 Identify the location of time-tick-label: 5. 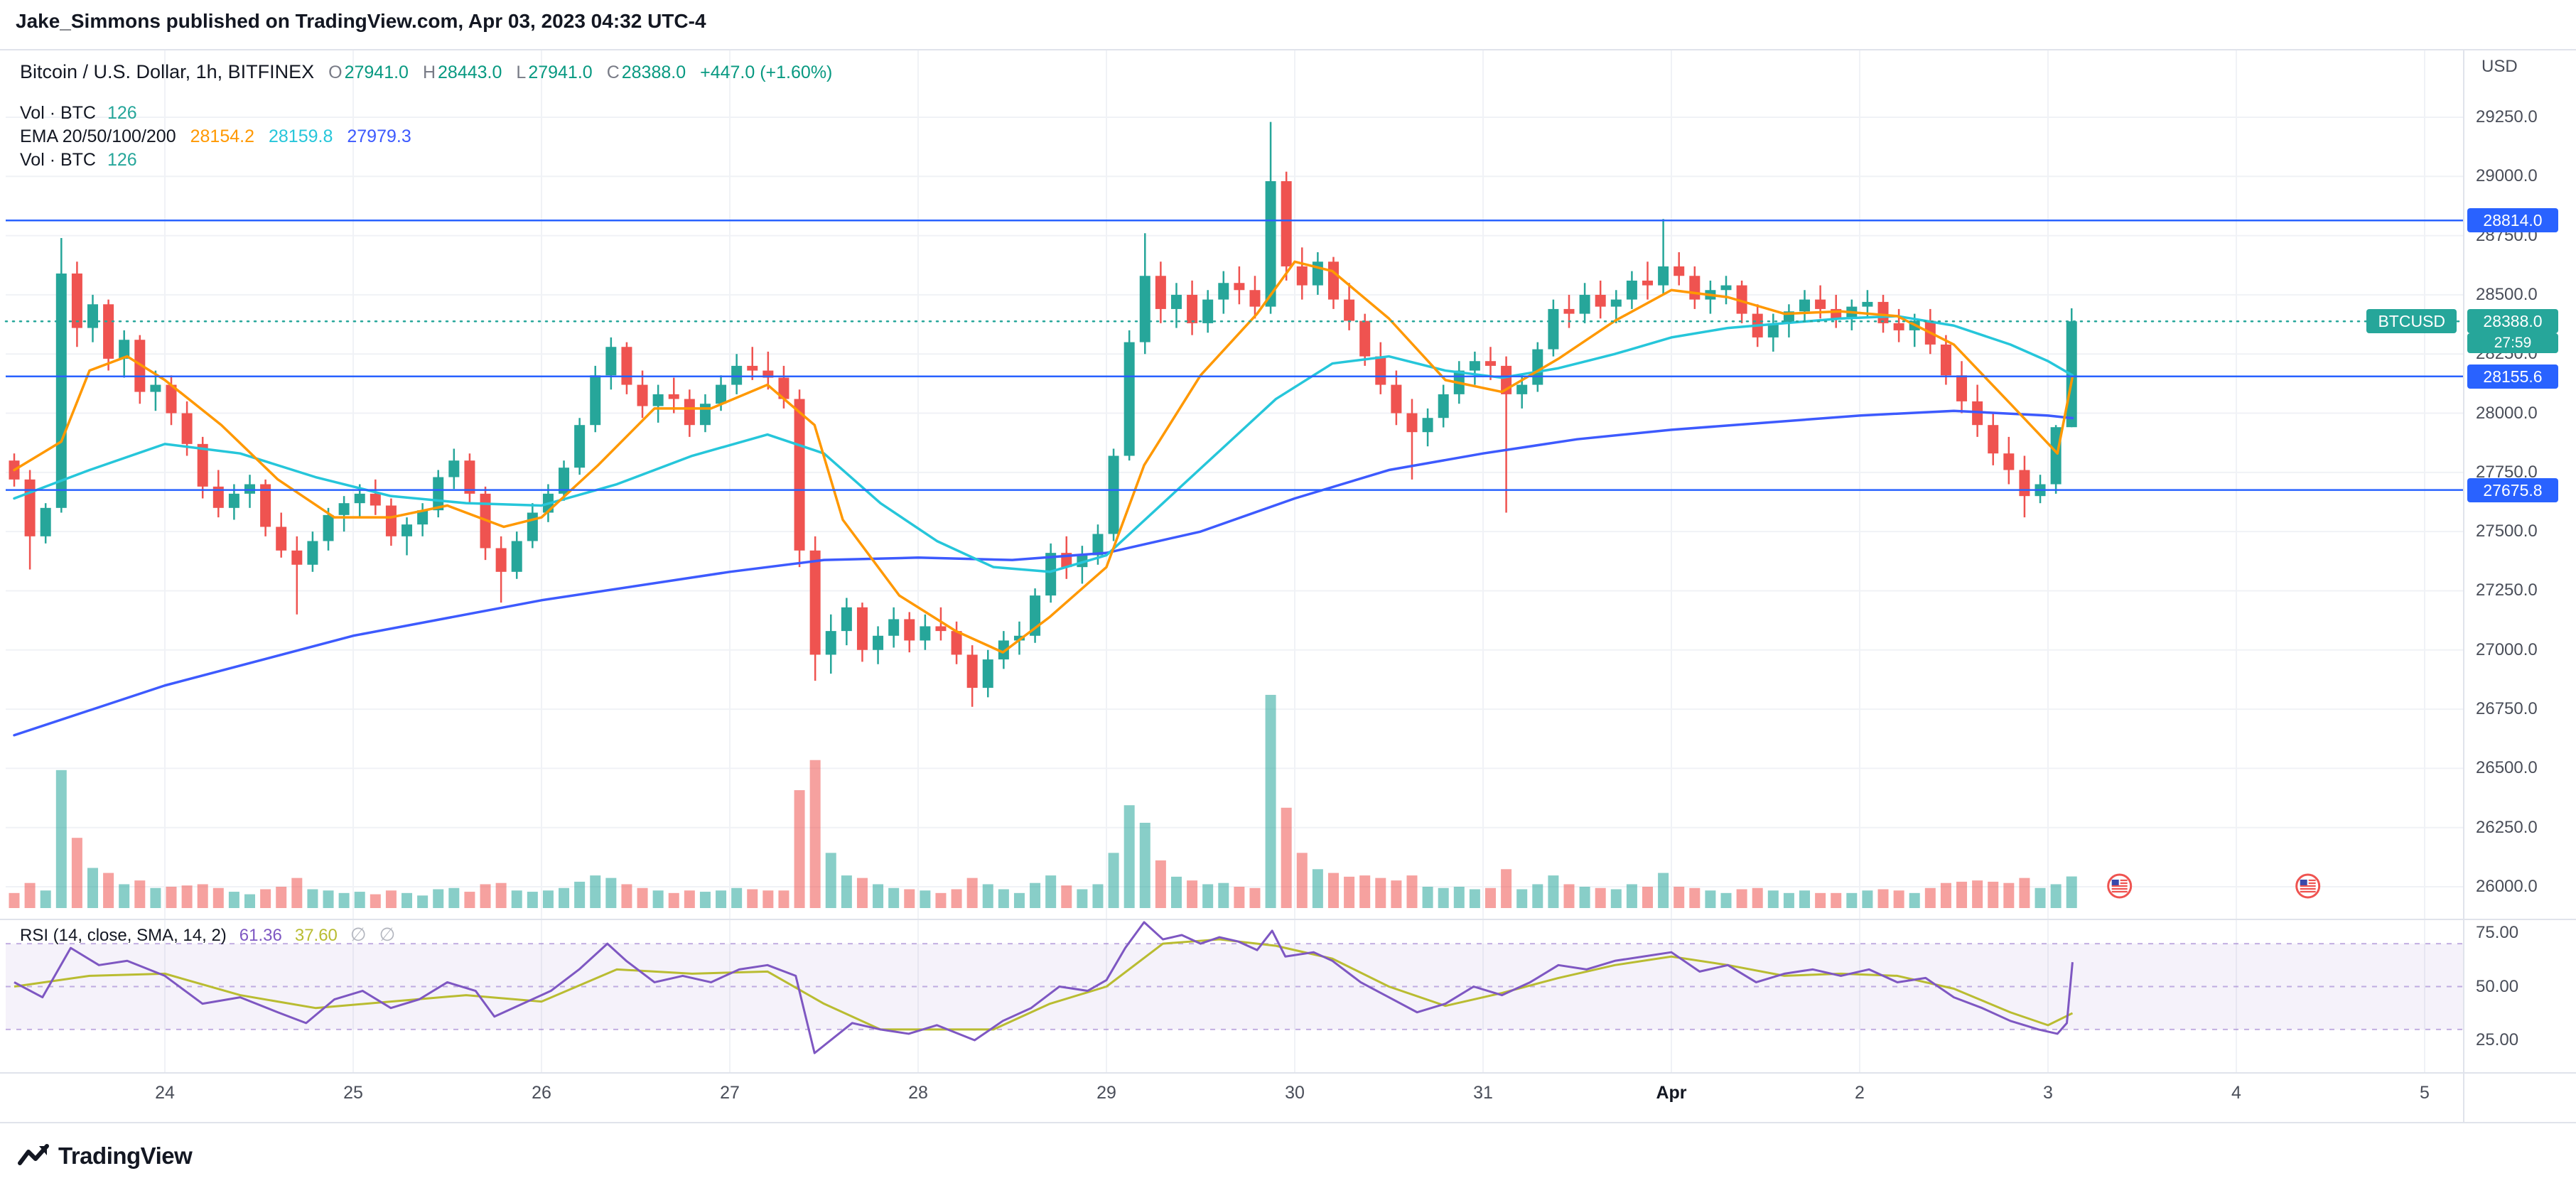
(2425, 1093).